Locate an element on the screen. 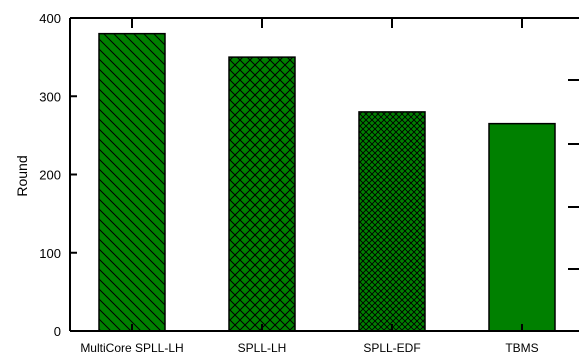  category-label: MultiCore SPLL-LH is located at coordinates (131, 348).